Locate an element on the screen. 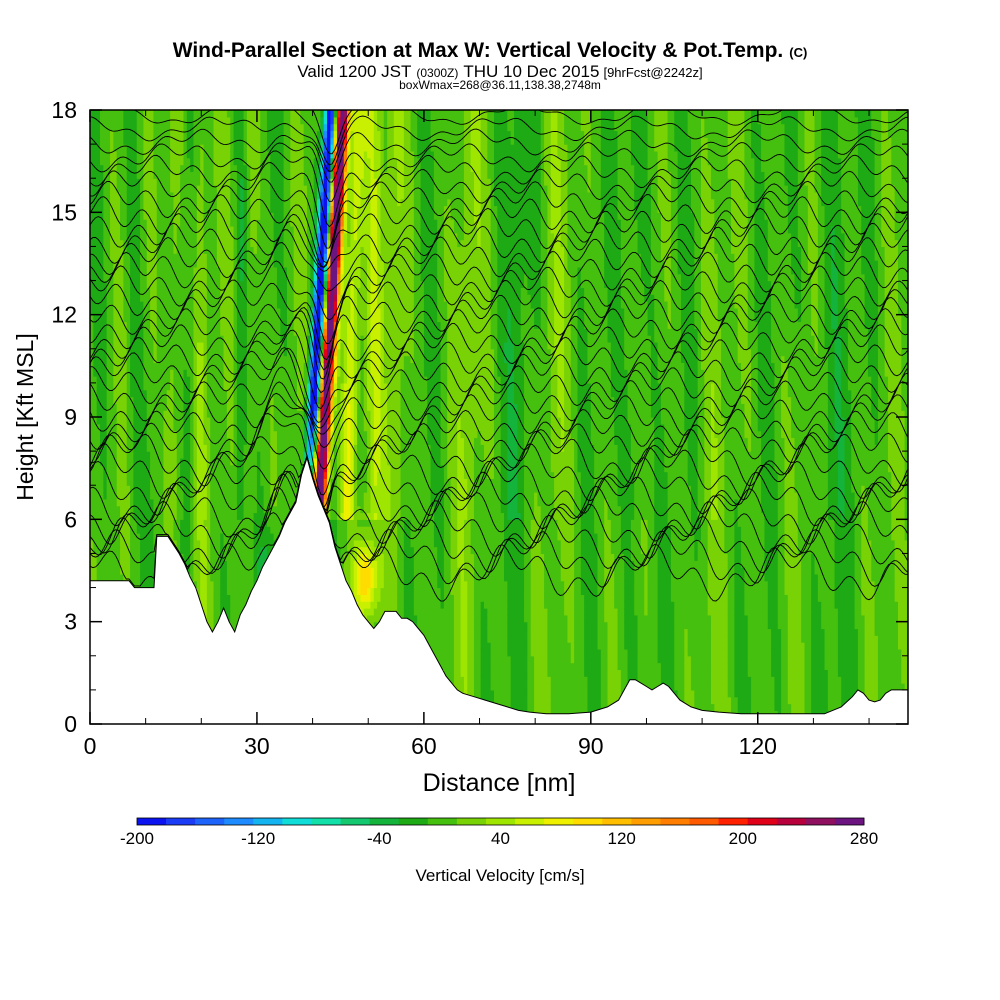 This screenshot has width=1000, height=1000. colorbar-tick-labels: -200 -120 -40 40 120 200 280 is located at coordinates (499, 838).